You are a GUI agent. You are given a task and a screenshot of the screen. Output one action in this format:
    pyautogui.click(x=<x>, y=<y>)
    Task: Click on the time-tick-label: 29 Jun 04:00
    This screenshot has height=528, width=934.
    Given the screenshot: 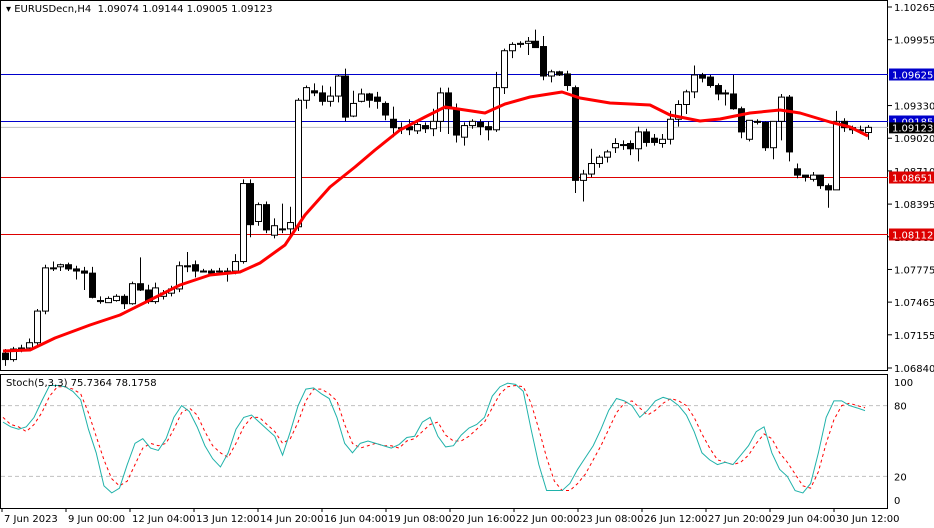 What is the action you would take?
    pyautogui.click(x=804, y=519)
    